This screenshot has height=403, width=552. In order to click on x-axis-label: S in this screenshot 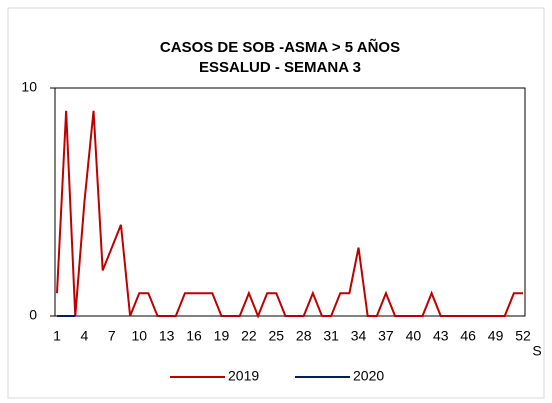, I will do `click(536, 351)`.